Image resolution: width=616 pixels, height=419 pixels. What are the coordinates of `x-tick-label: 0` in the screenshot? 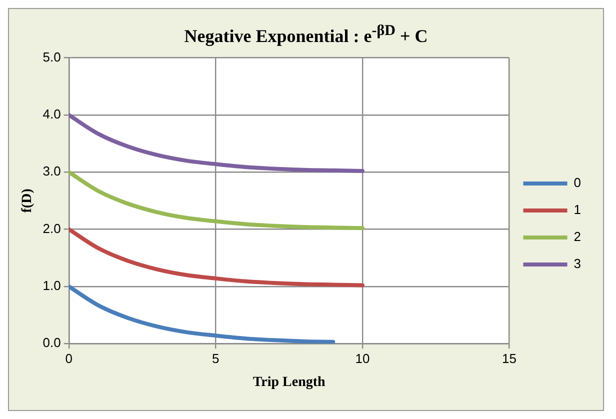 It's located at (68, 358).